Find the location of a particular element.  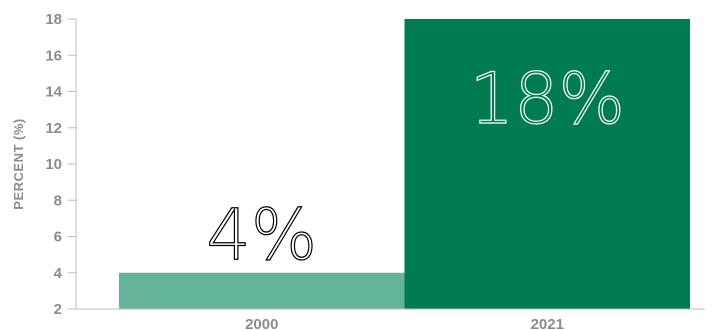

y-tick-label: 10 is located at coordinates (53, 164).